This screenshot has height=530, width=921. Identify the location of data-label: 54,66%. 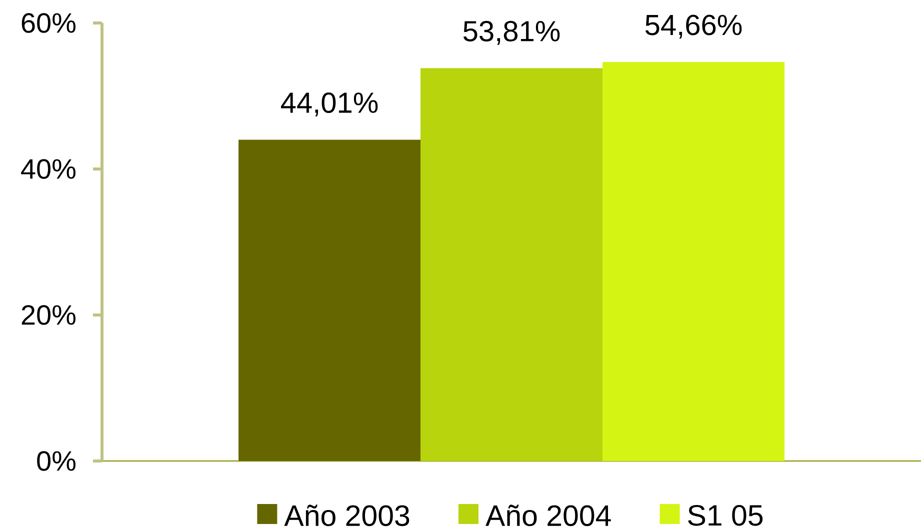
(693, 26).